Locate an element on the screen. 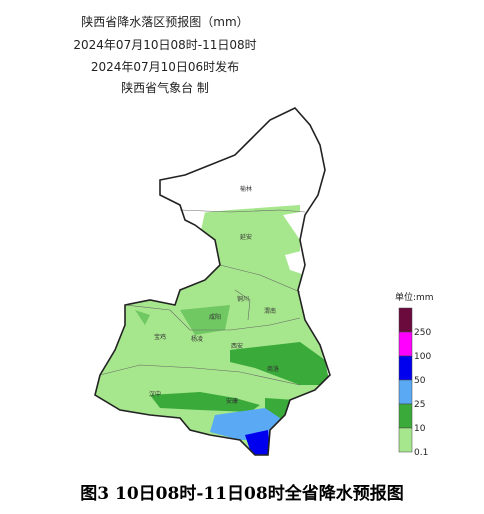 This screenshot has height=514, width=484. legend-label: 100 is located at coordinates (422, 357).